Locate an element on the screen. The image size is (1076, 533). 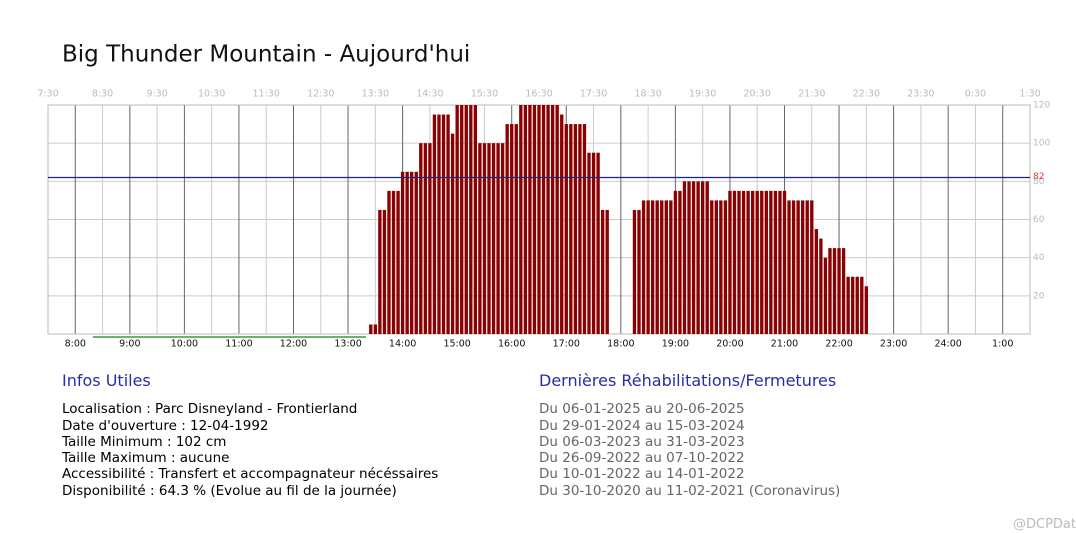
x-tick-label: 19:00 is located at coordinates (675, 344).